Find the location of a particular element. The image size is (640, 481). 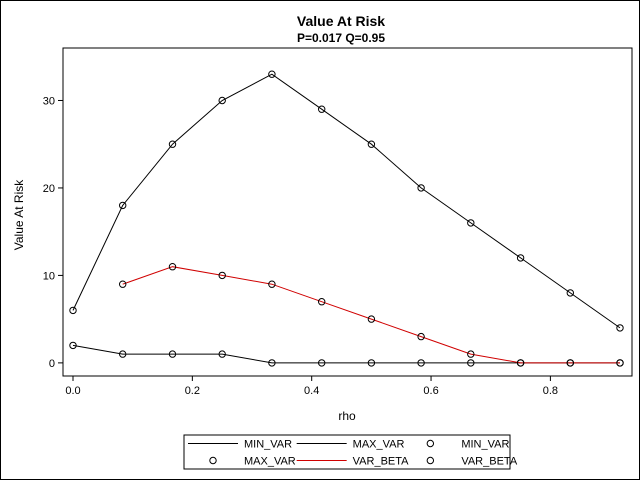

y-tick-label: 30 is located at coordinates (49, 101).